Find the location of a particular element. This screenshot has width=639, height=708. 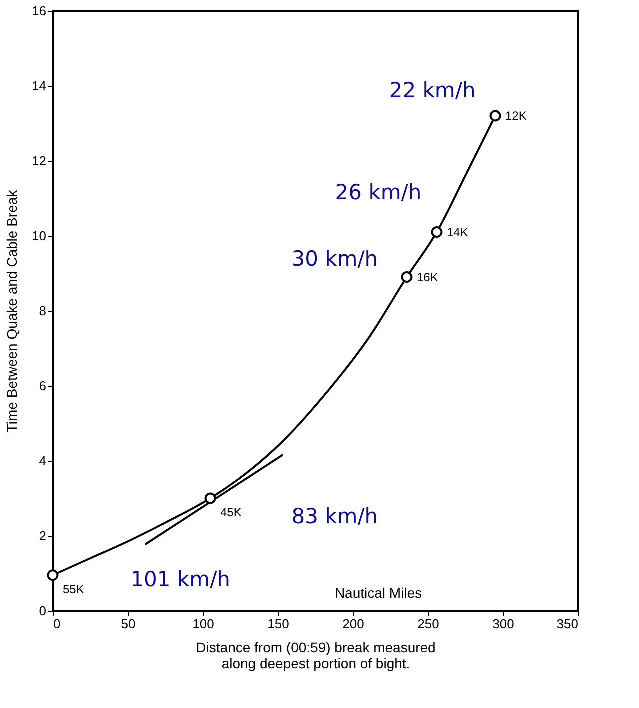

y-tick-label: 2 is located at coordinates (42, 536).